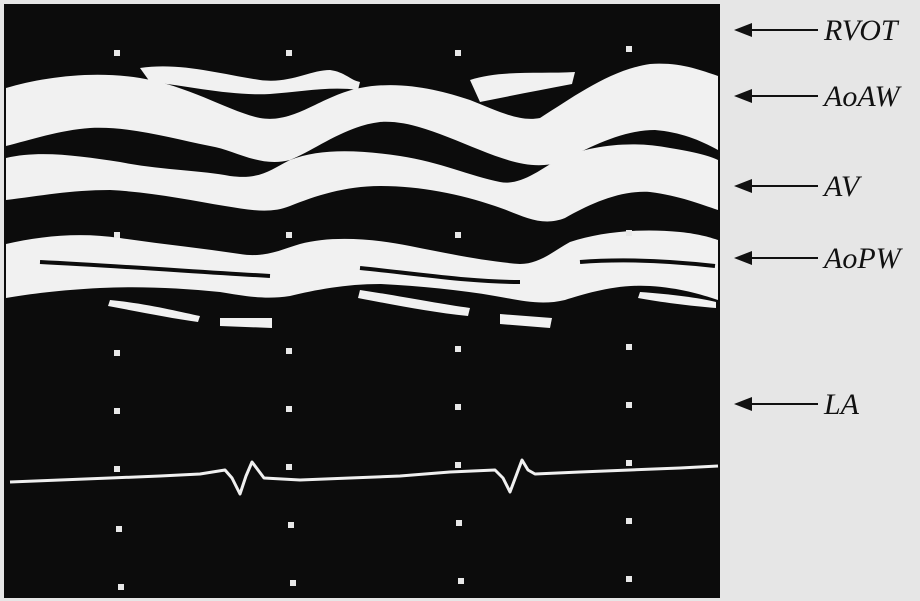  What do you see at coordinates (861, 30) in the screenshot?
I see `label-text: RVOT` at bounding box center [861, 30].